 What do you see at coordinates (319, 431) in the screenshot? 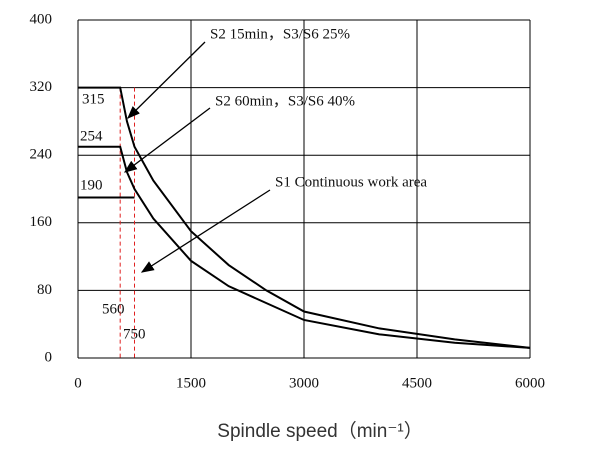
I see `x-axis-label: Spindle speed（min⁻¹）` at bounding box center [319, 431].